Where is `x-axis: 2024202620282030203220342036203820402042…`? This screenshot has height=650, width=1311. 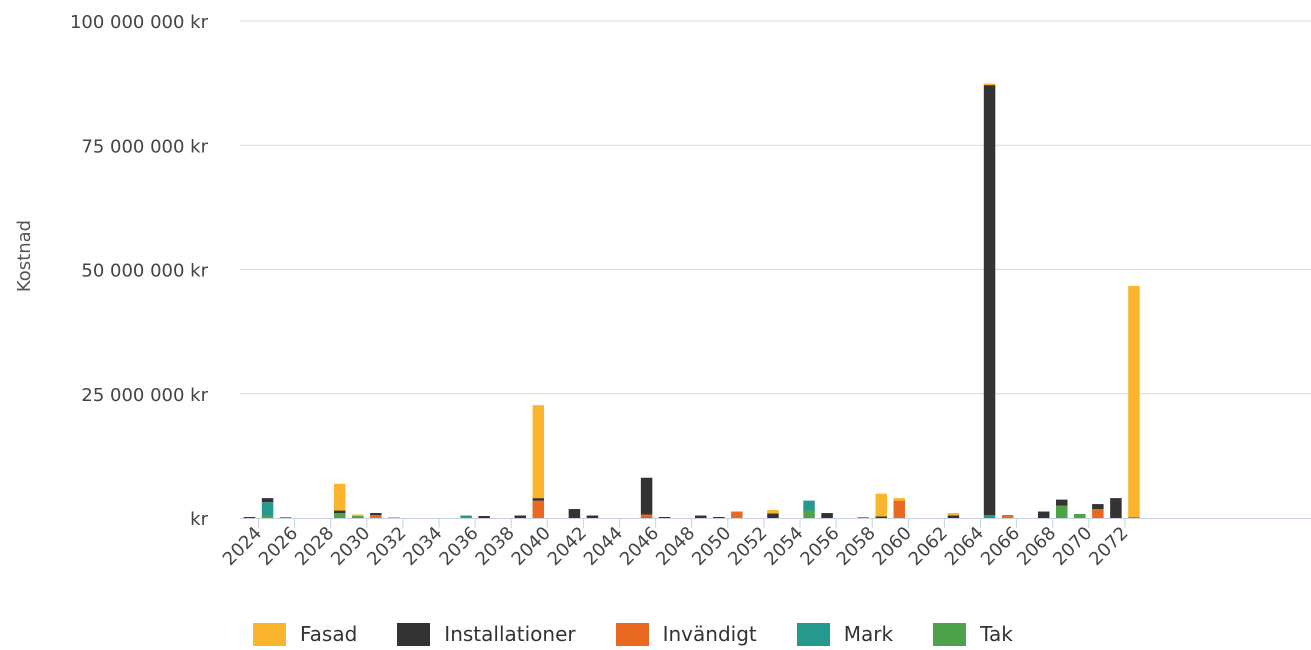 x-axis: 2024202620282030203220342036203820402042… is located at coordinates (765, 544).